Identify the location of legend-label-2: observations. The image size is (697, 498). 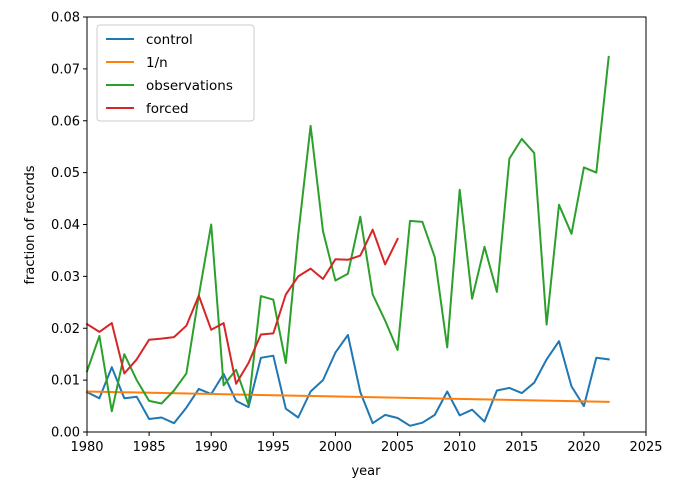
(189, 86).